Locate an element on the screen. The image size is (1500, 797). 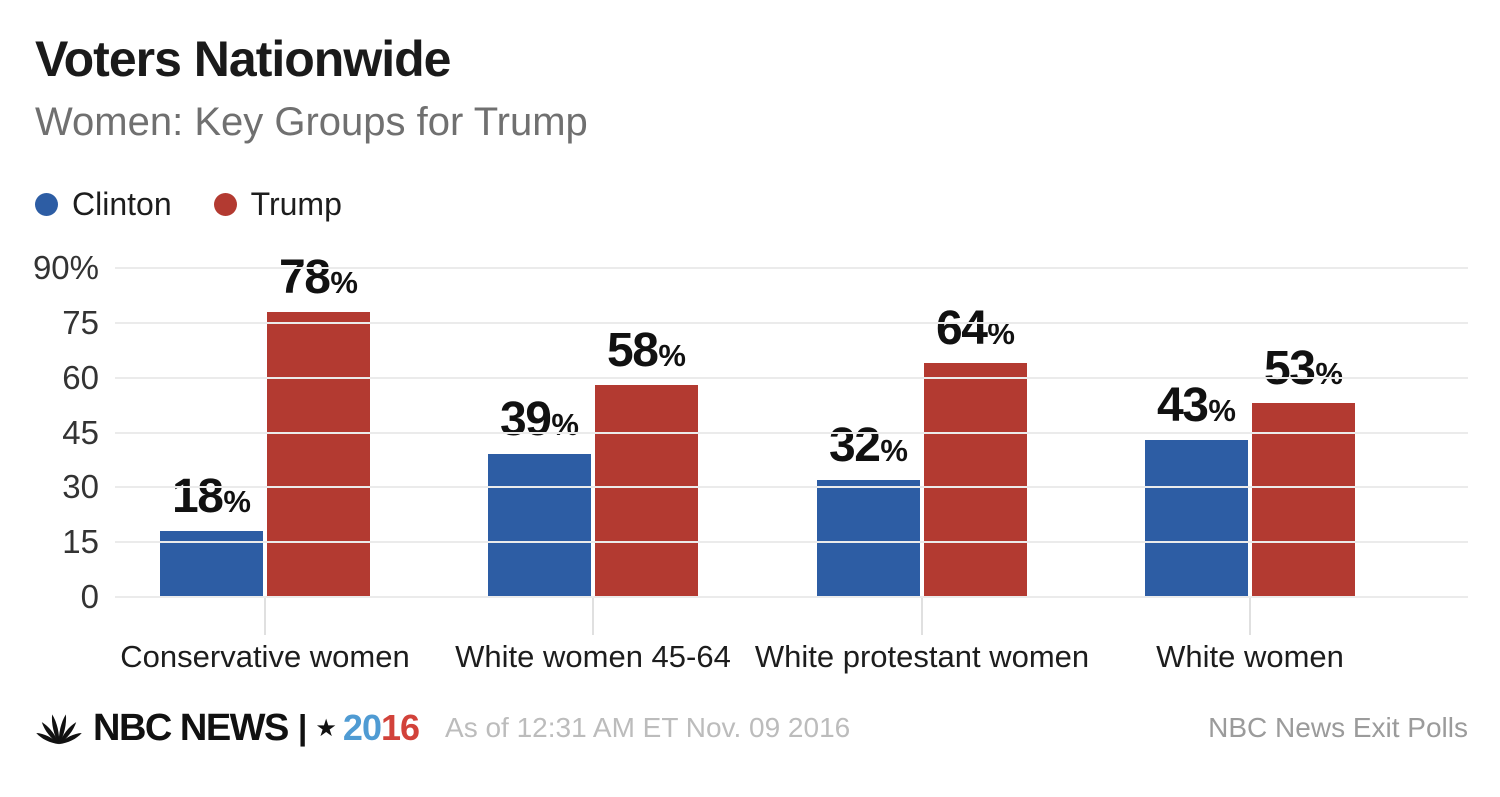
star-icon: ★ is located at coordinates (326, 728).